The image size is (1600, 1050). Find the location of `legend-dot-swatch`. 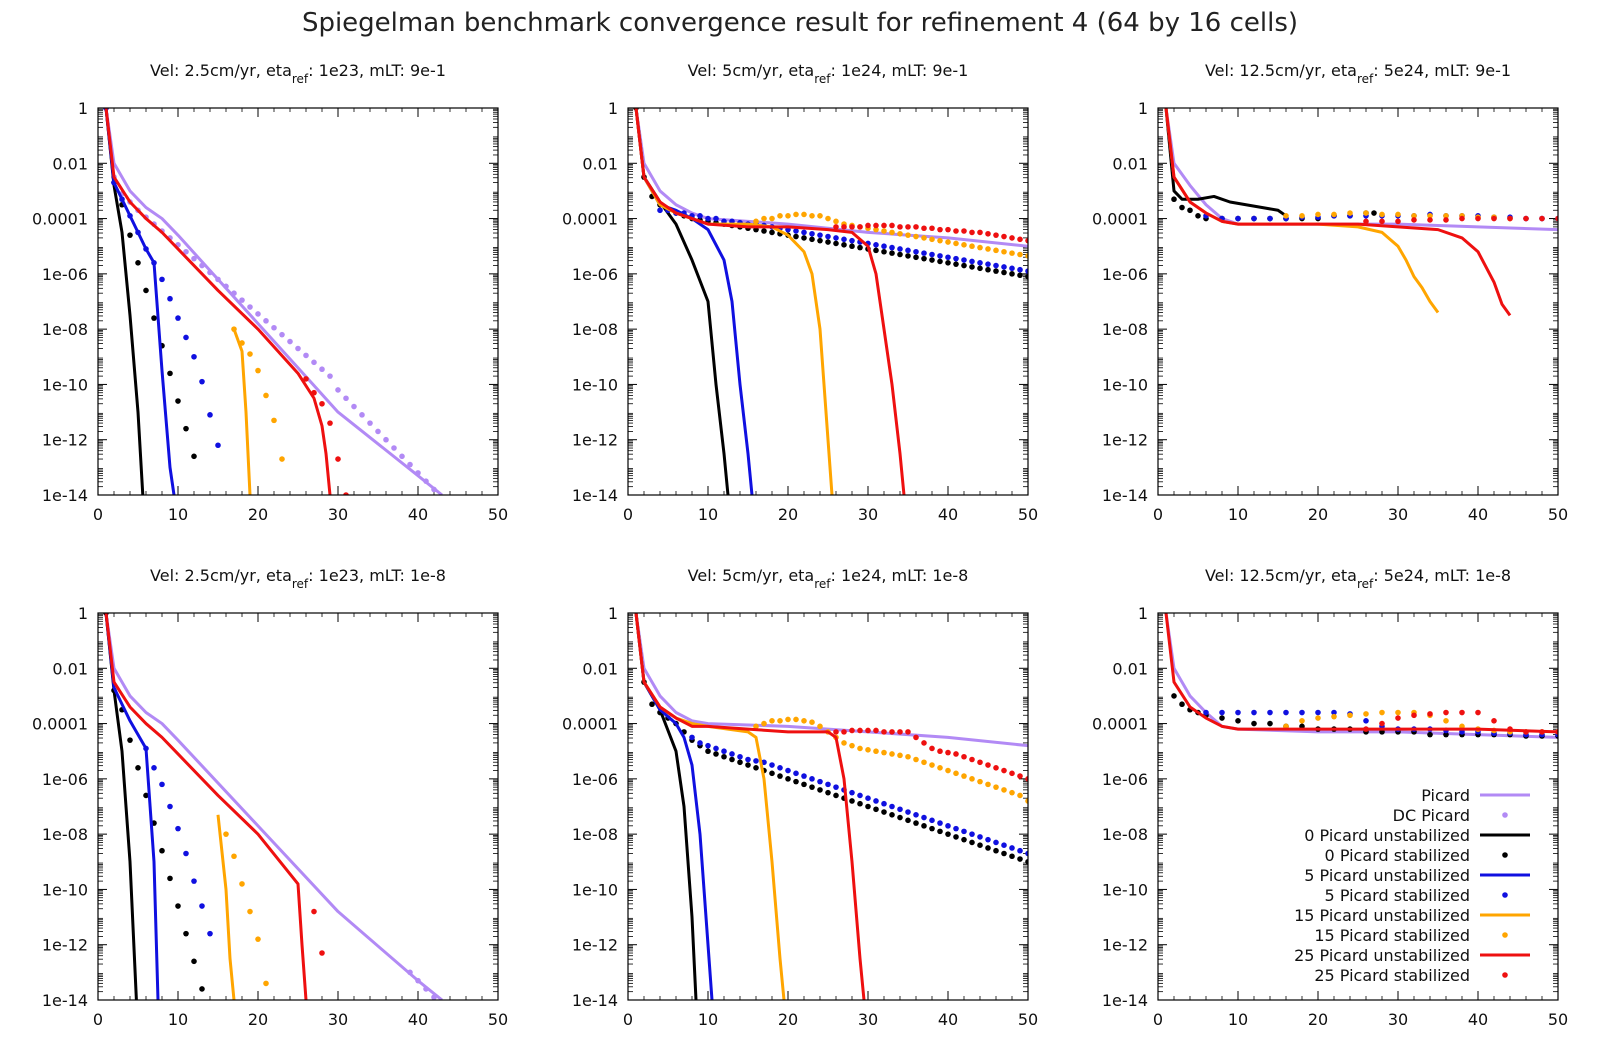

legend-dot-swatch is located at coordinates (1505, 895).